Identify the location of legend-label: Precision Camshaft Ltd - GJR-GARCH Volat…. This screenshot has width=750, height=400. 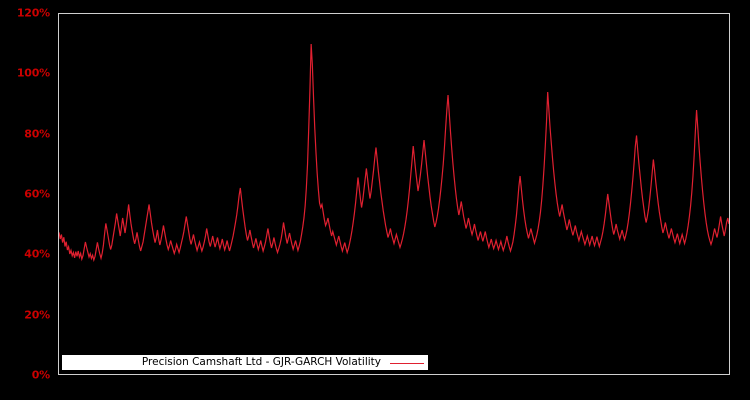
(261, 362).